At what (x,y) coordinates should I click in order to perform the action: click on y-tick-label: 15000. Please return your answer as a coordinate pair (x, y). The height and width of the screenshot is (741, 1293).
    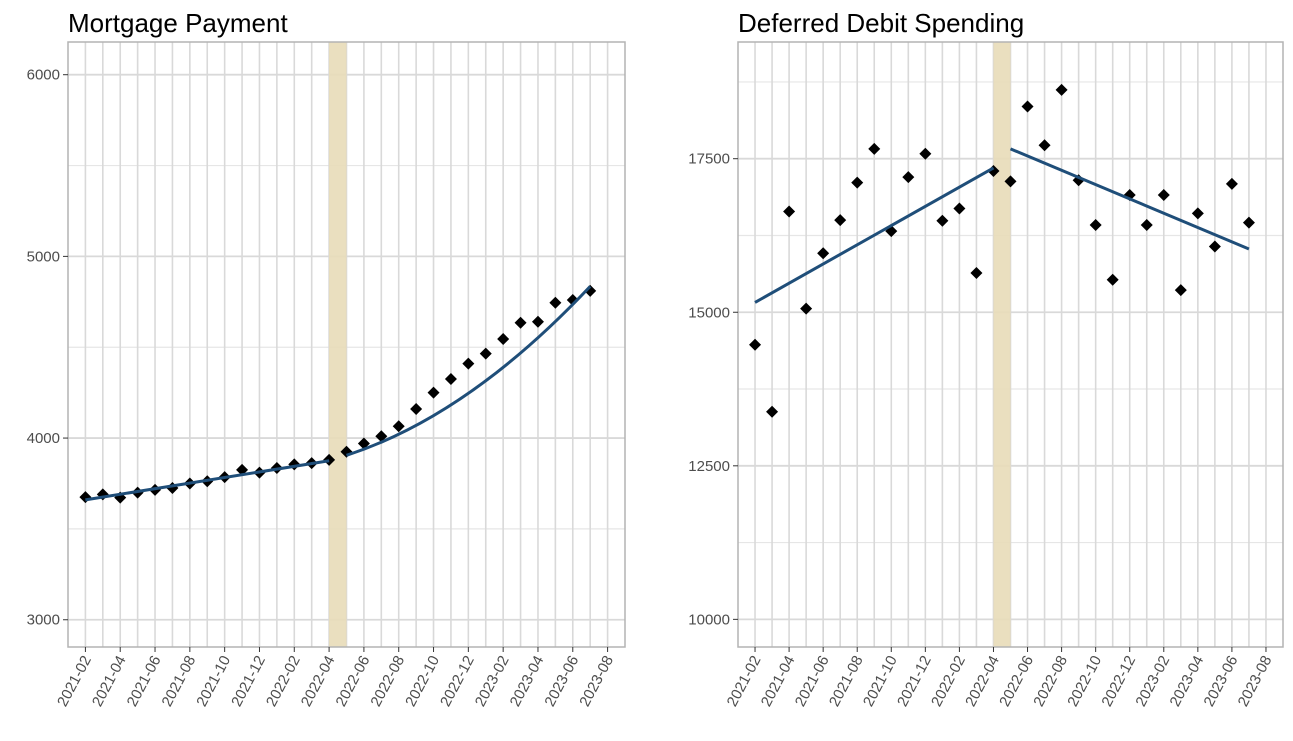
    Looking at the image, I should click on (709, 312).